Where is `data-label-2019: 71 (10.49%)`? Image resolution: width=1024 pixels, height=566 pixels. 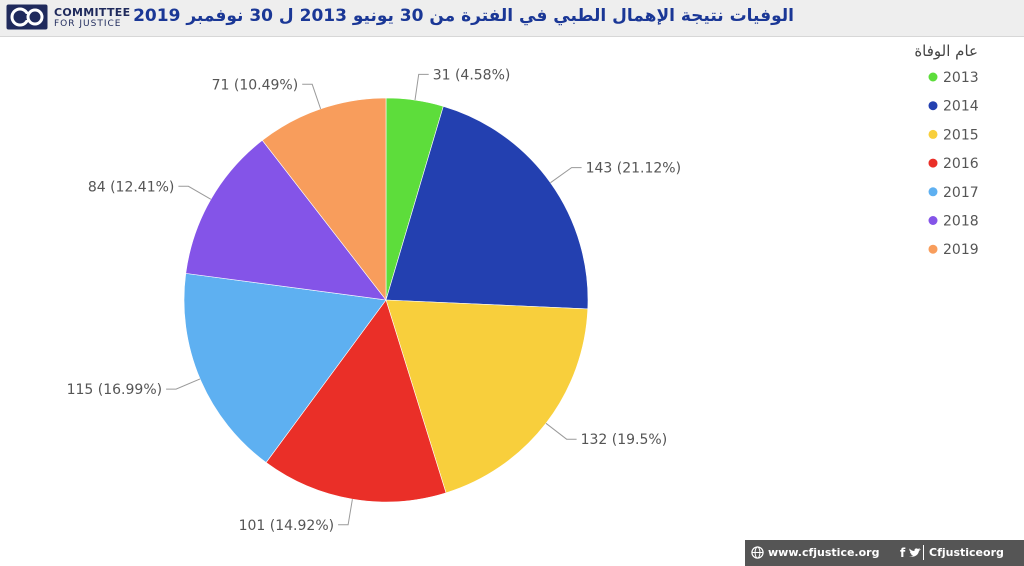 data-label-2019: 71 (10.49%) is located at coordinates (255, 85).